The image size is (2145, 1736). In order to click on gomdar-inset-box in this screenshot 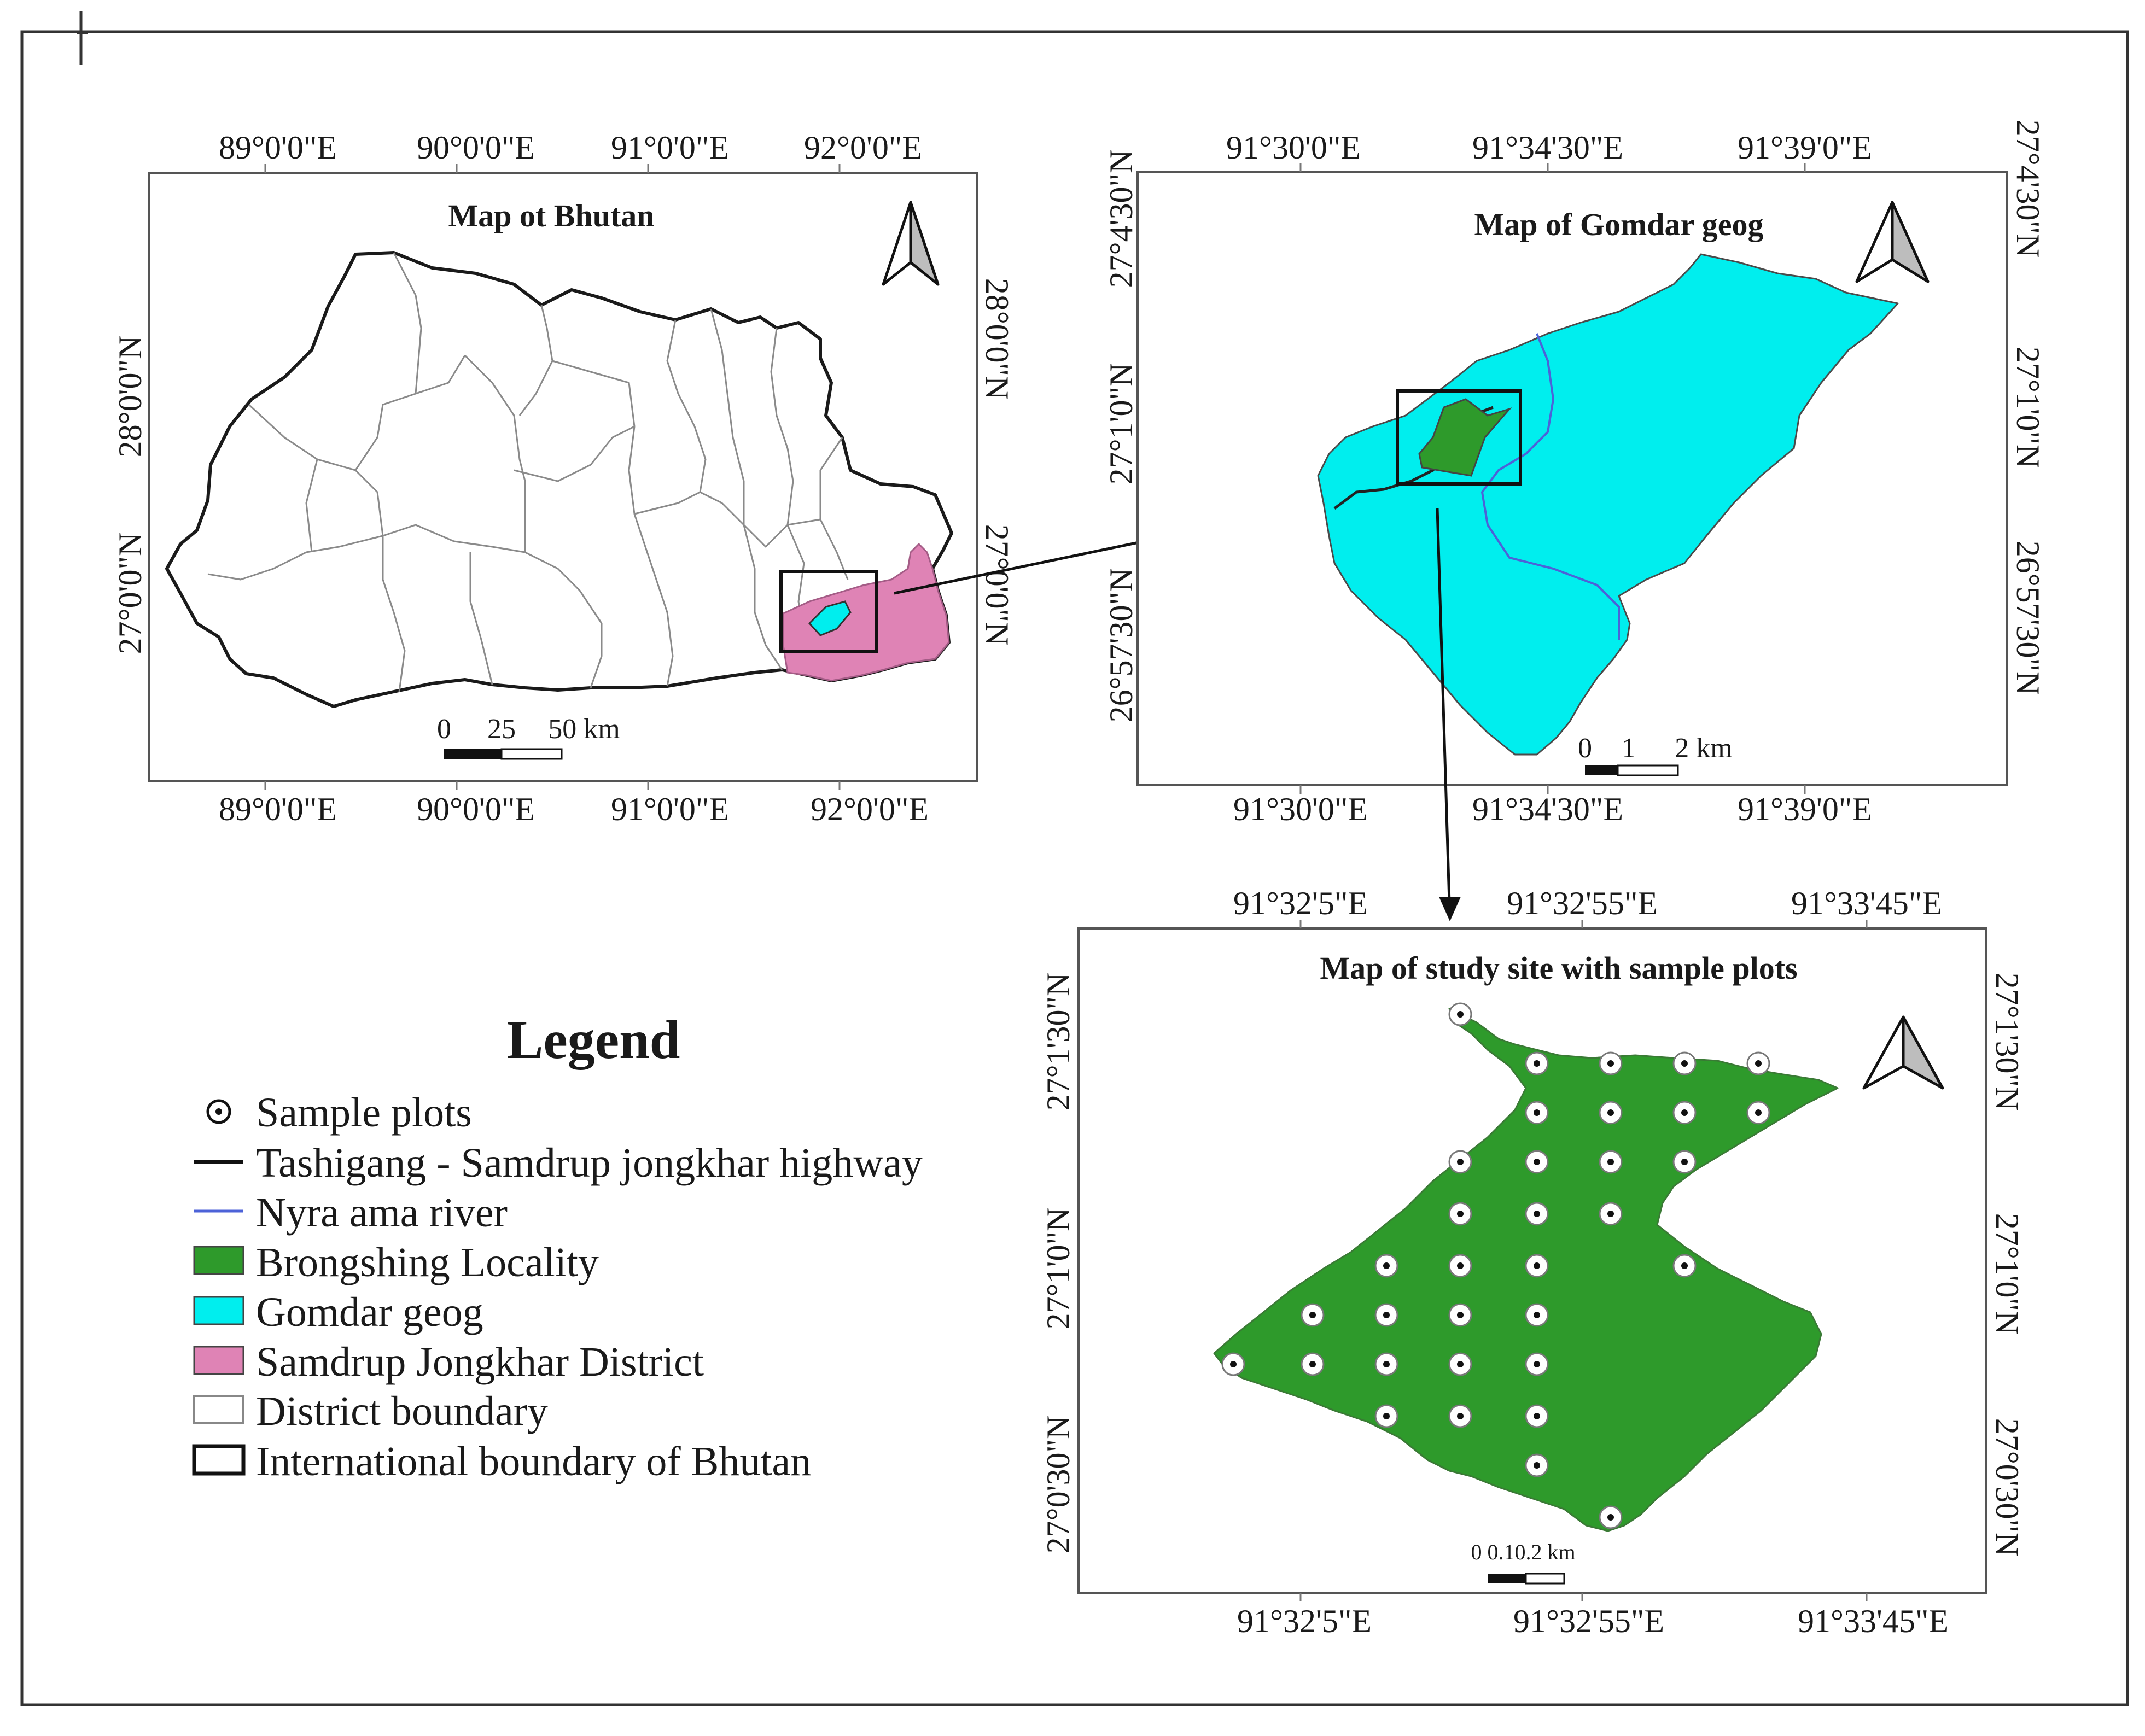, I will do `click(1459, 437)`.